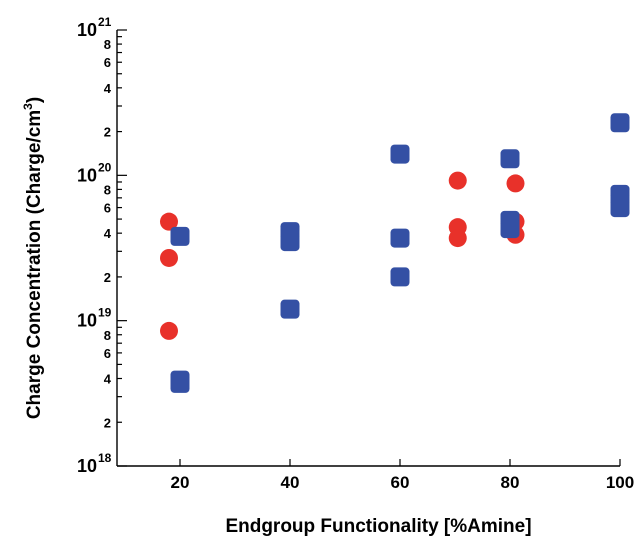 This screenshot has width=636, height=536. What do you see at coordinates (105, 22) in the screenshot?
I see `y-major-tick-exponent: 21` at bounding box center [105, 22].